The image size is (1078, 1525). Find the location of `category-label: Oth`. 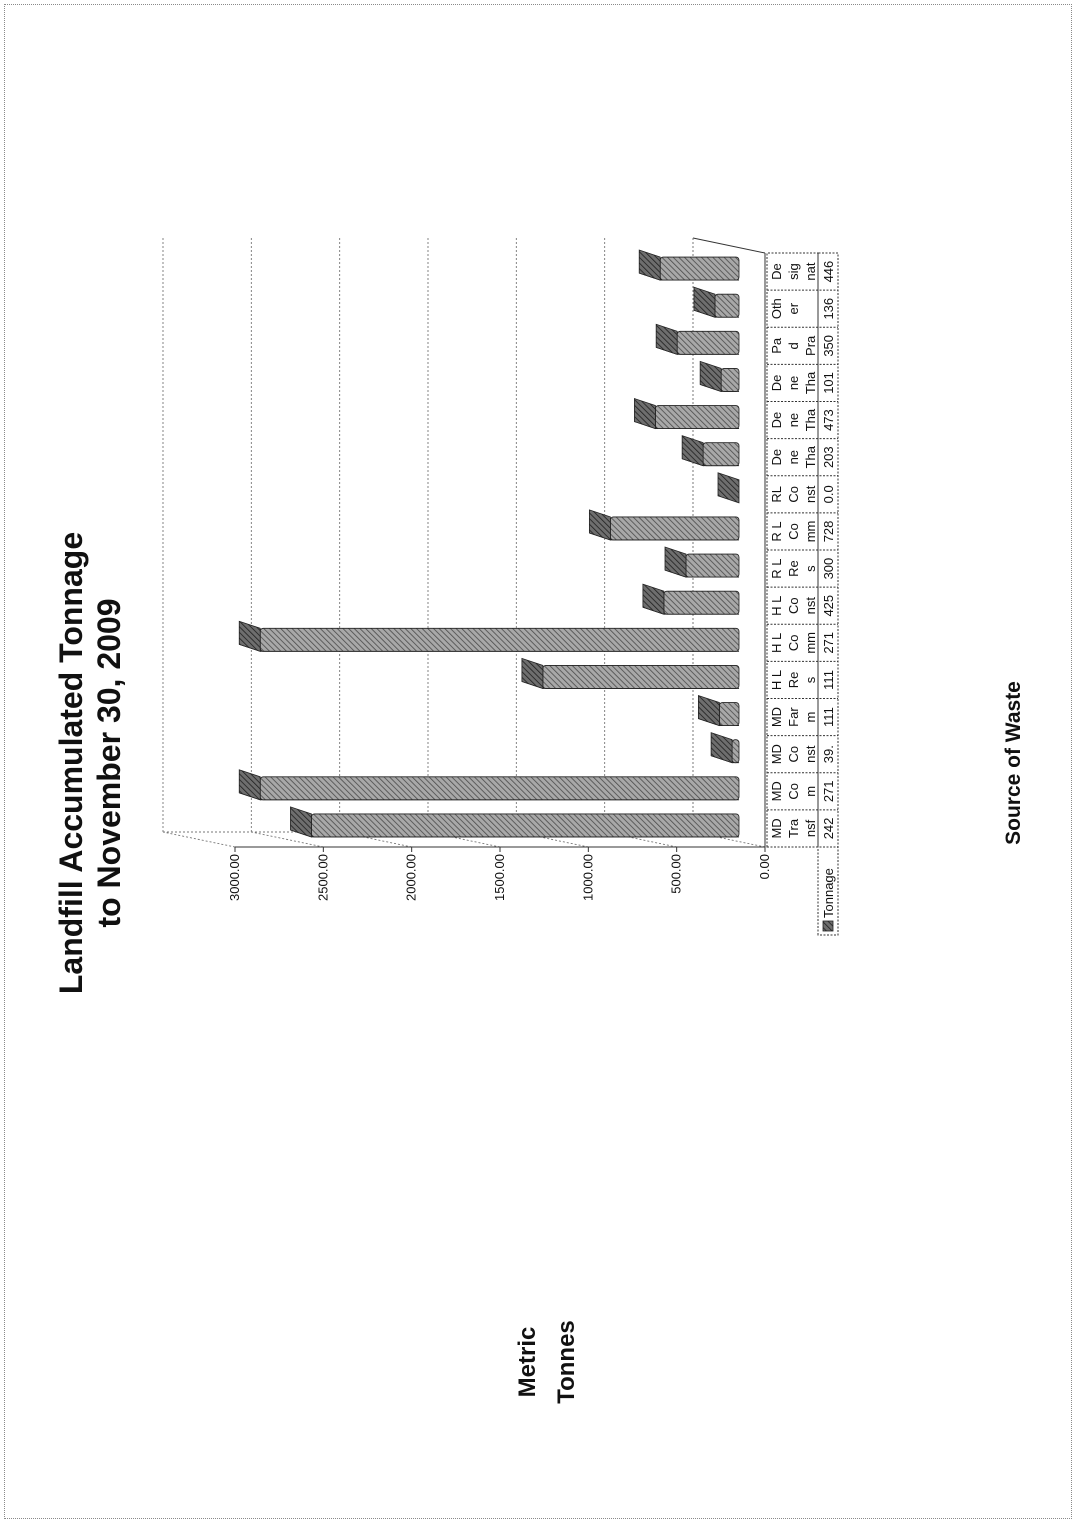

category-label: Oth is located at coordinates (776, 308).